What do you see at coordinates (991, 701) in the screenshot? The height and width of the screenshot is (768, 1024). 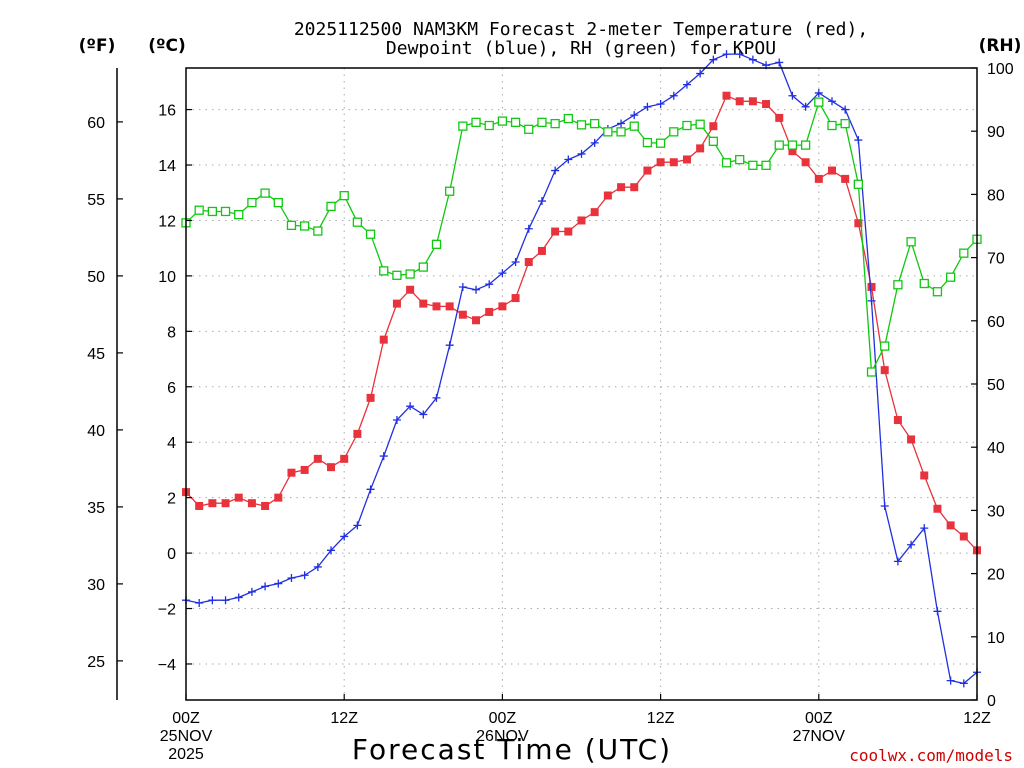 I see `rh-tick-label: 0` at bounding box center [991, 701].